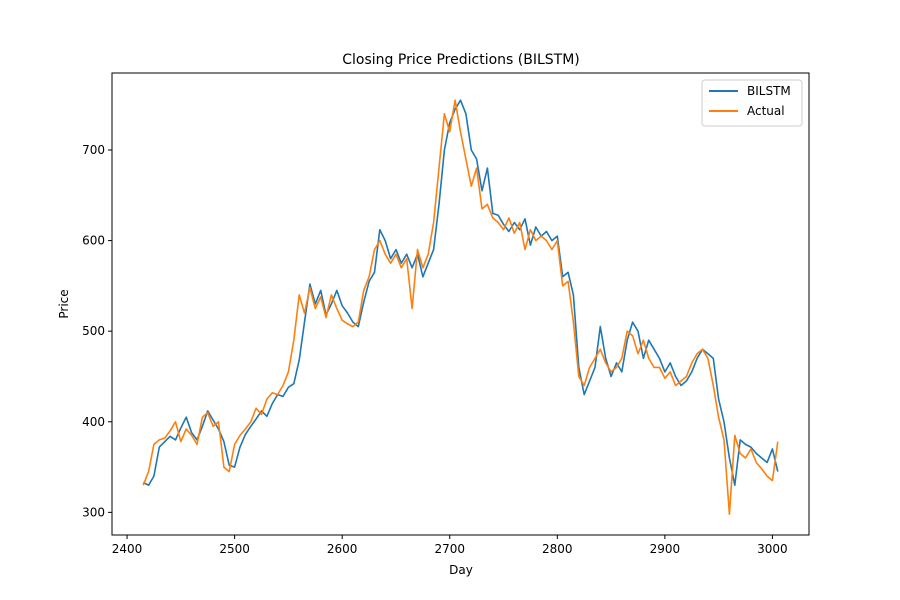 The width and height of the screenshot is (900, 600). What do you see at coordinates (127, 549) in the screenshot?
I see `x-tick-label: 2400` at bounding box center [127, 549].